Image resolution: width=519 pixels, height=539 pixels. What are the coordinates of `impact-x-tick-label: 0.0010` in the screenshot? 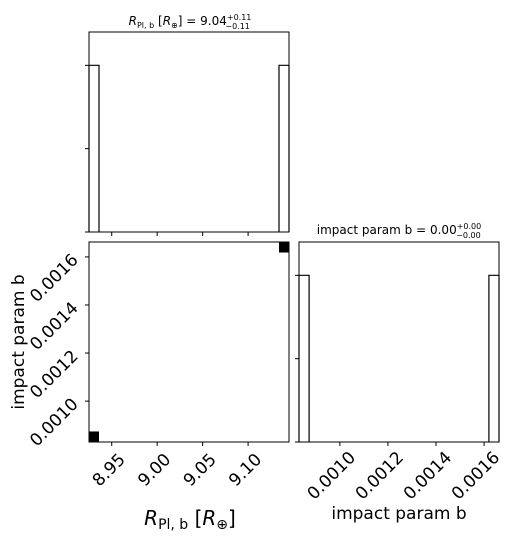 It's located at (332, 476).